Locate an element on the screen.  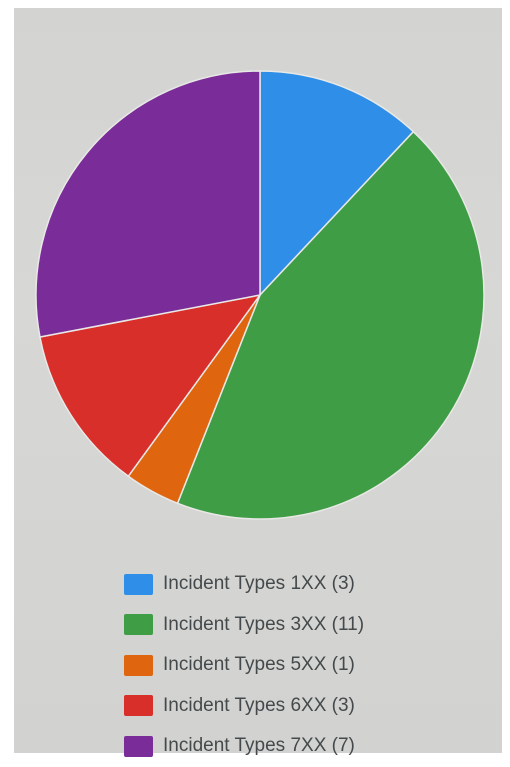
legend-swatch-6xx is located at coordinates (138, 706).